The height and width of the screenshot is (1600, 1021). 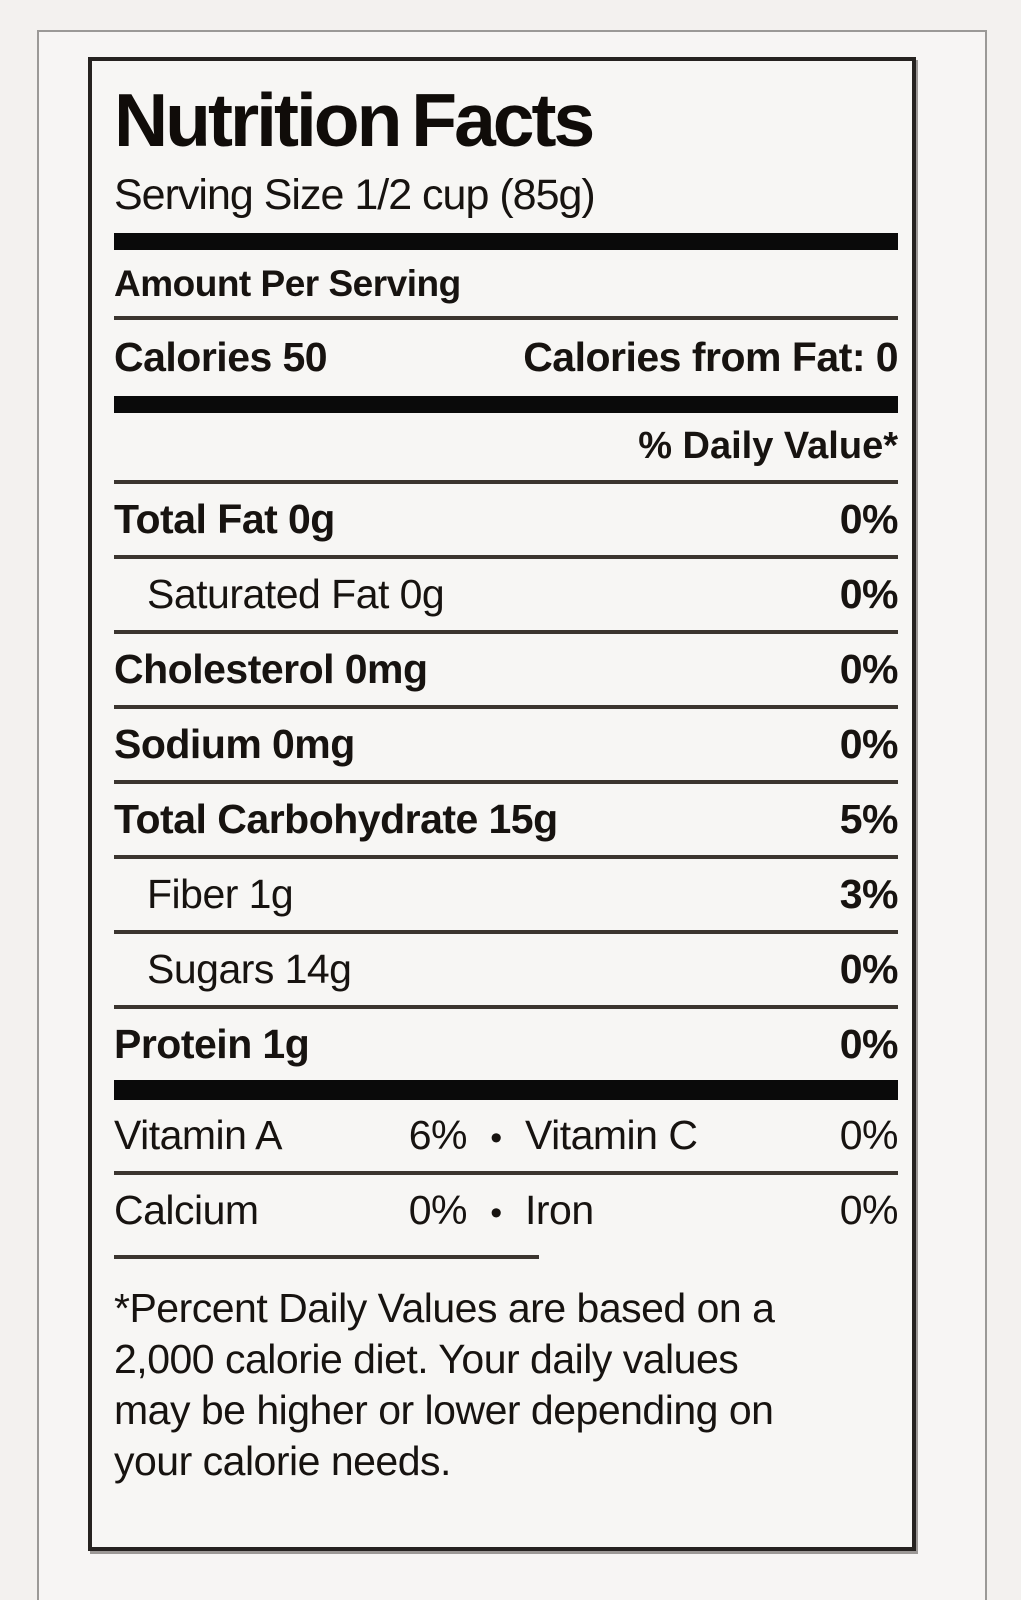 I want to click on nutrient-name: Total Fat, so click(x=196, y=519).